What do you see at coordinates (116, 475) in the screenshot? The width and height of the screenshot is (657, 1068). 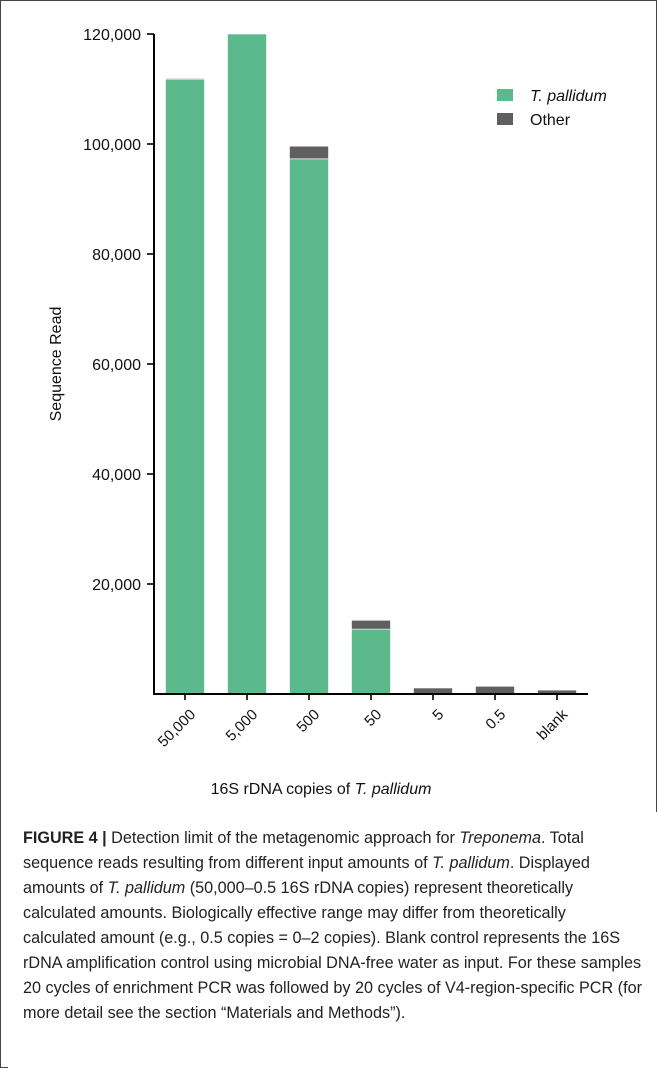 I see `y-tick-label: 40,000` at bounding box center [116, 475].